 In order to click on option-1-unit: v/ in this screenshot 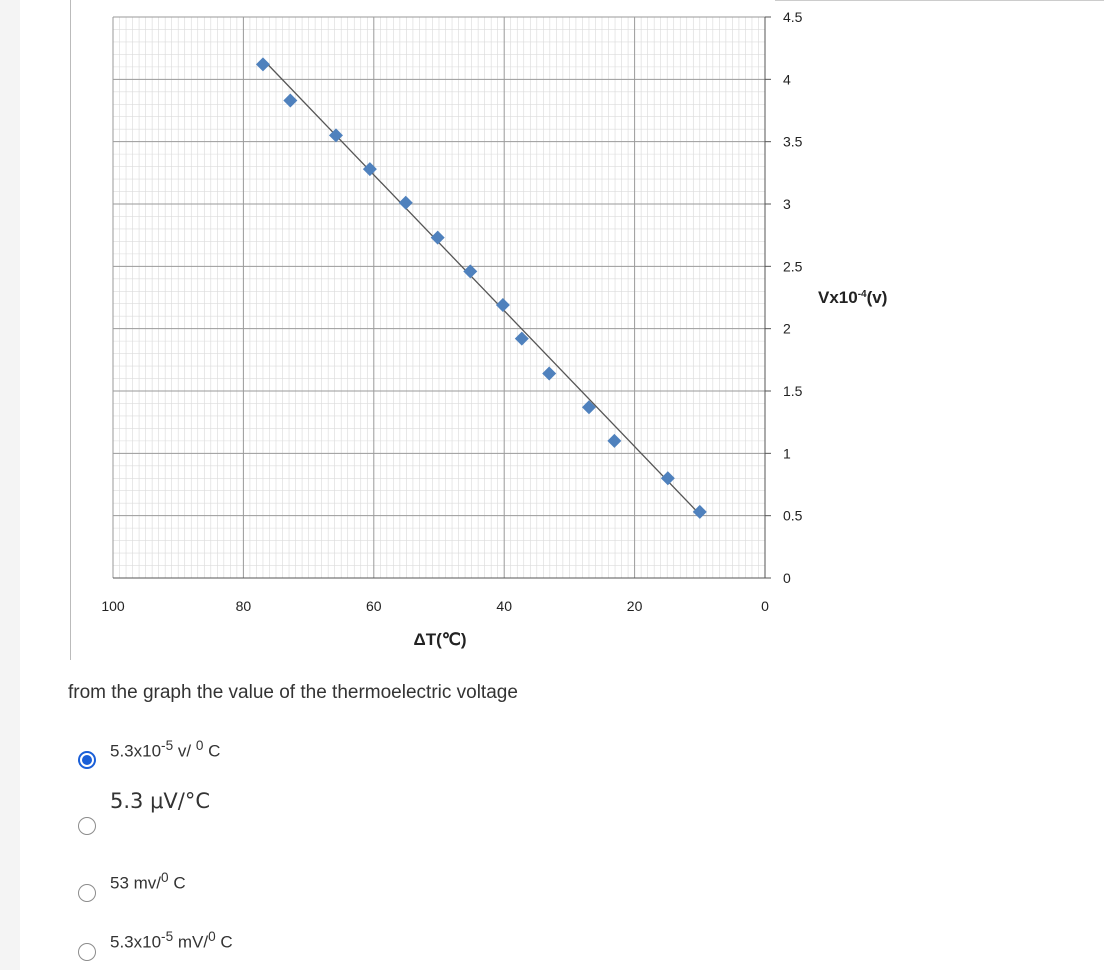, I will do `click(182, 751)`.